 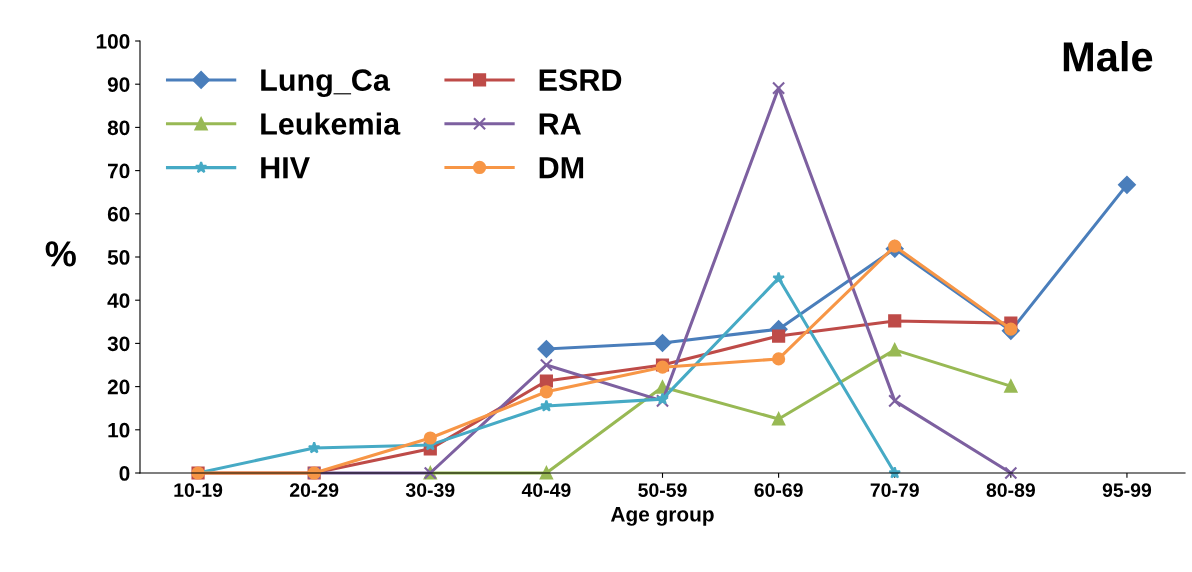 I want to click on legend-label: Leukemia, so click(x=331, y=123).